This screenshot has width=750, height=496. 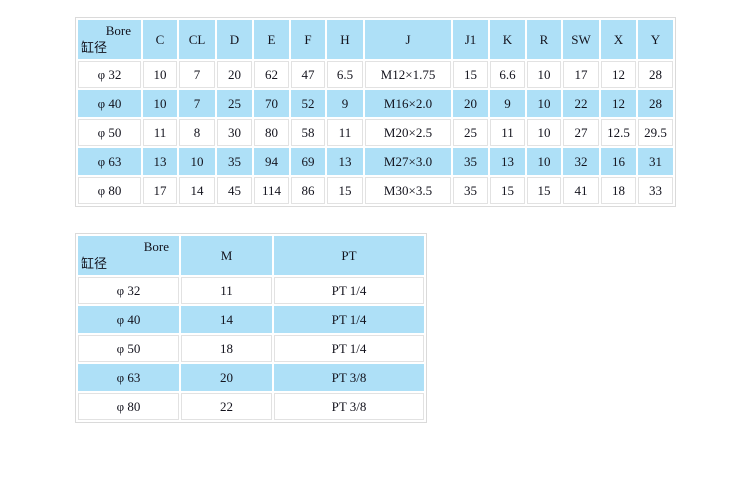 I want to click on table-row: φ 50 11 8 30 80 58 11 M20×2.5 25 11 10 27 12.5 29.5, so click(x=375, y=132).